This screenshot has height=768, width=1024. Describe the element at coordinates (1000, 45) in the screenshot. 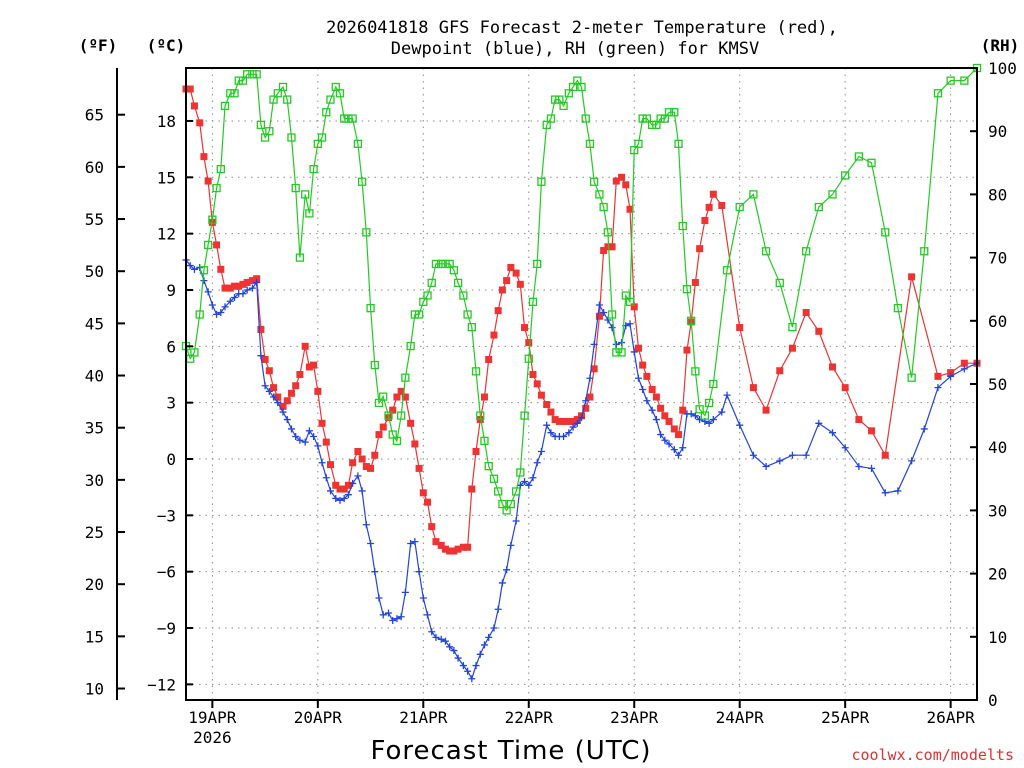

I see `rh-unit-label: (RH)` at that location.